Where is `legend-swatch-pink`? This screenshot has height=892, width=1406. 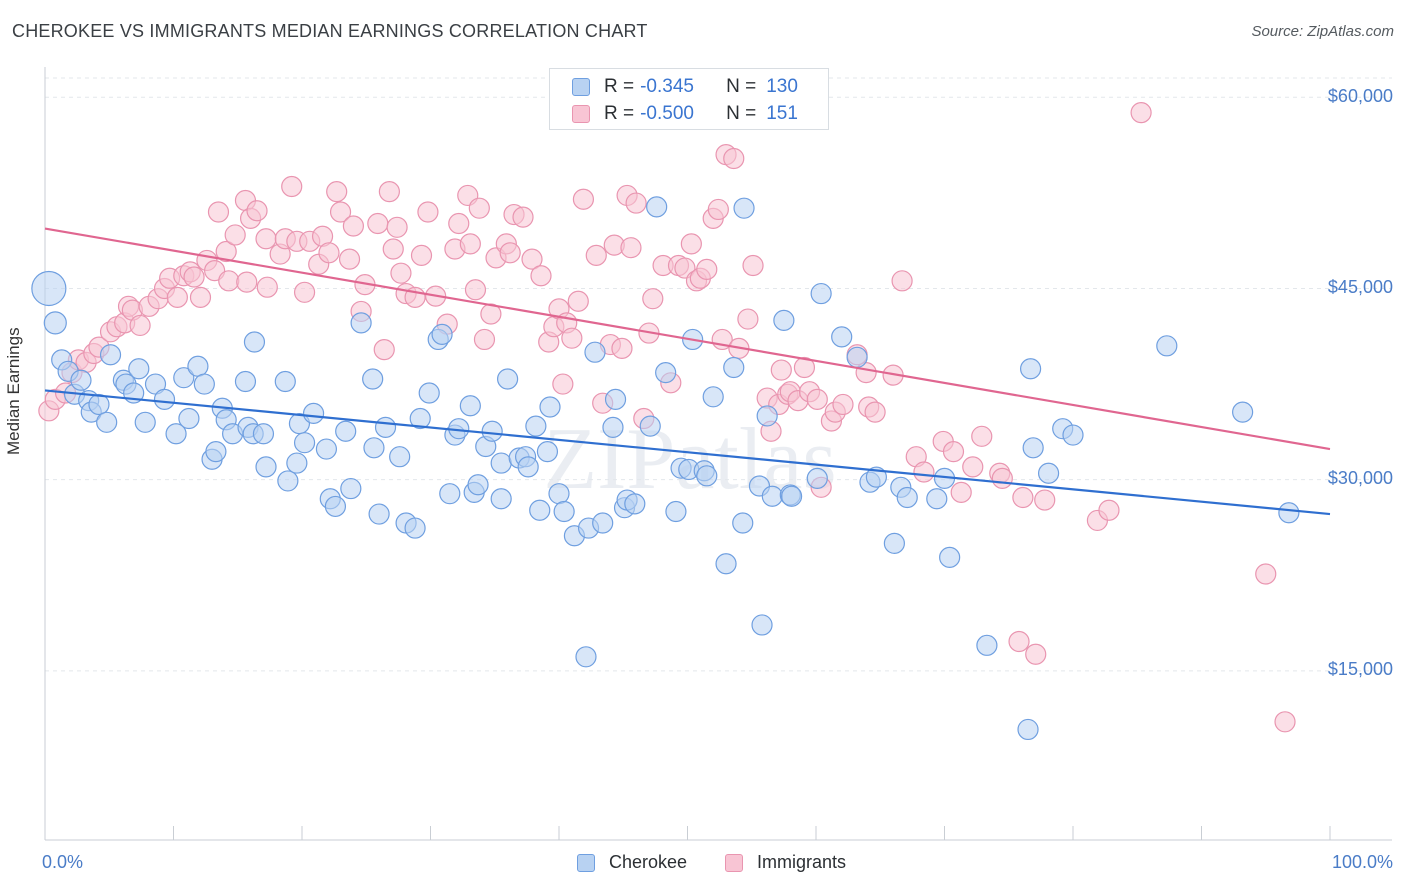 legend-swatch-pink is located at coordinates (581, 114).